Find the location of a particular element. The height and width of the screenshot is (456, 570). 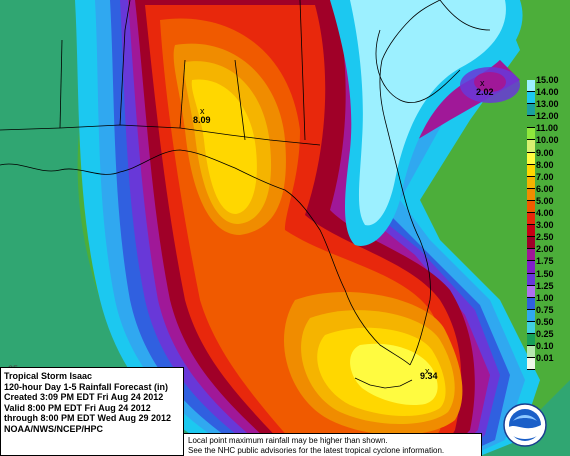

legend-label: 13.00 is located at coordinates (547, 104).